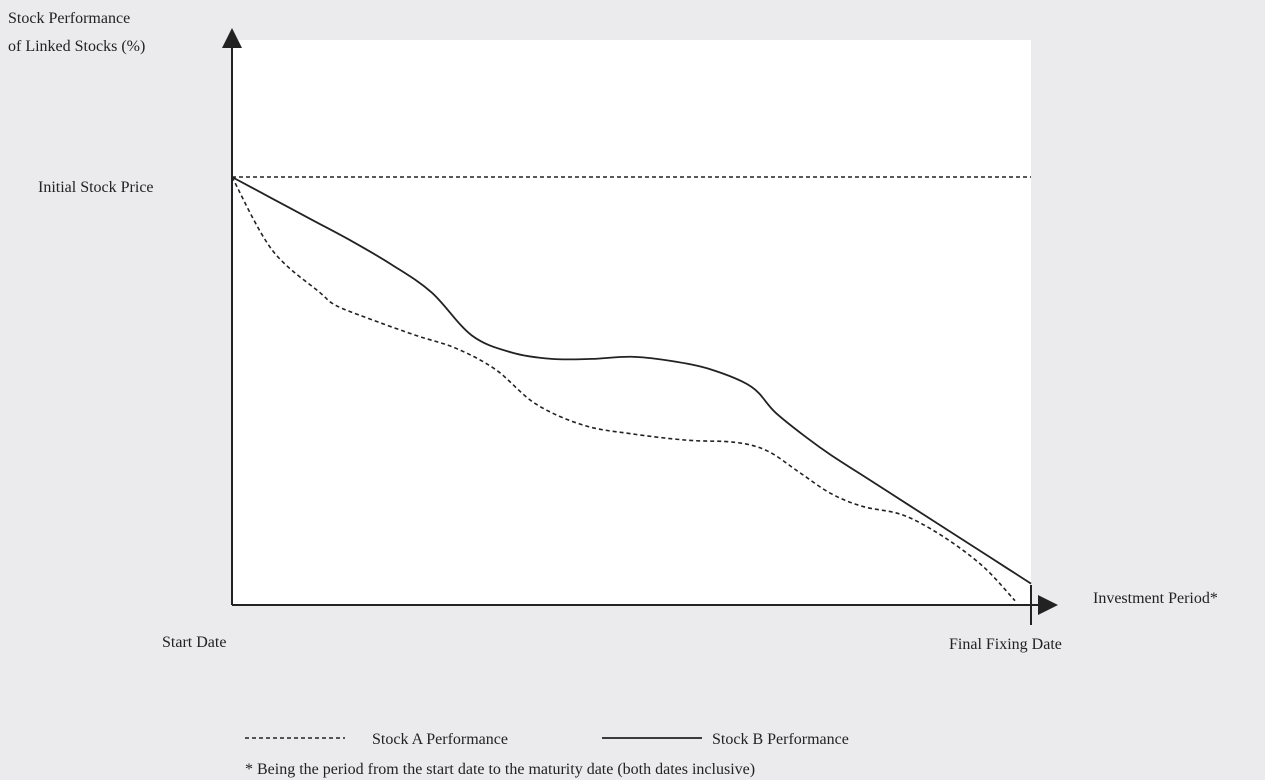 This screenshot has height=780, width=1265. I want to click on legend: Stock A Performance Stock B Performance, so click(547, 739).